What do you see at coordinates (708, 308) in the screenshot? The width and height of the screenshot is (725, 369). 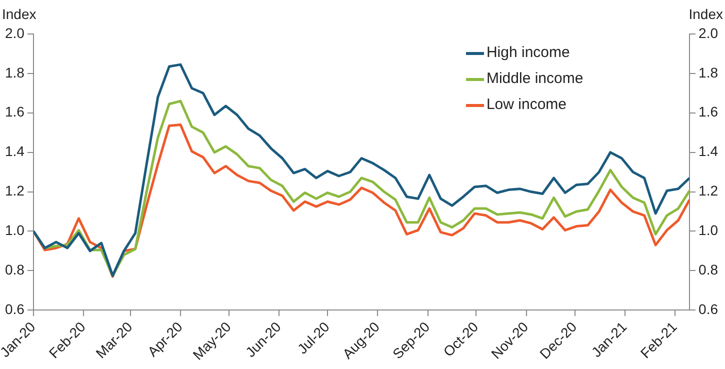 I see `y2-tick-label: 0.6` at bounding box center [708, 308].